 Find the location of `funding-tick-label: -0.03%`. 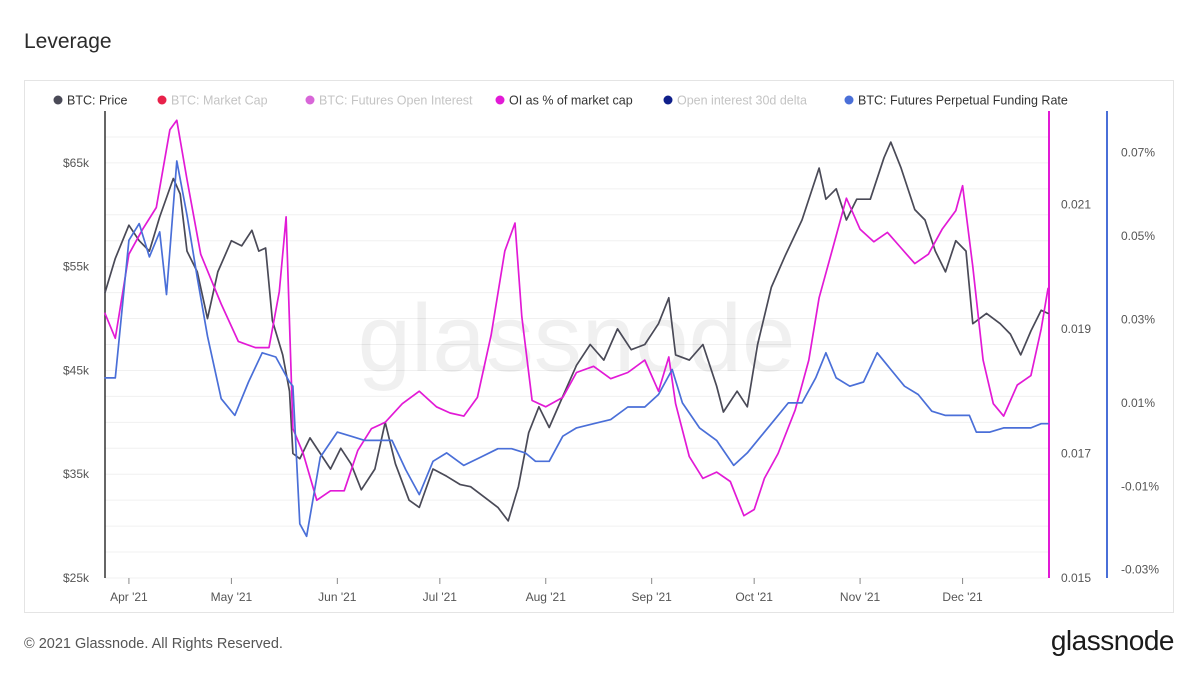

funding-tick-label: -0.03% is located at coordinates (1140, 570).